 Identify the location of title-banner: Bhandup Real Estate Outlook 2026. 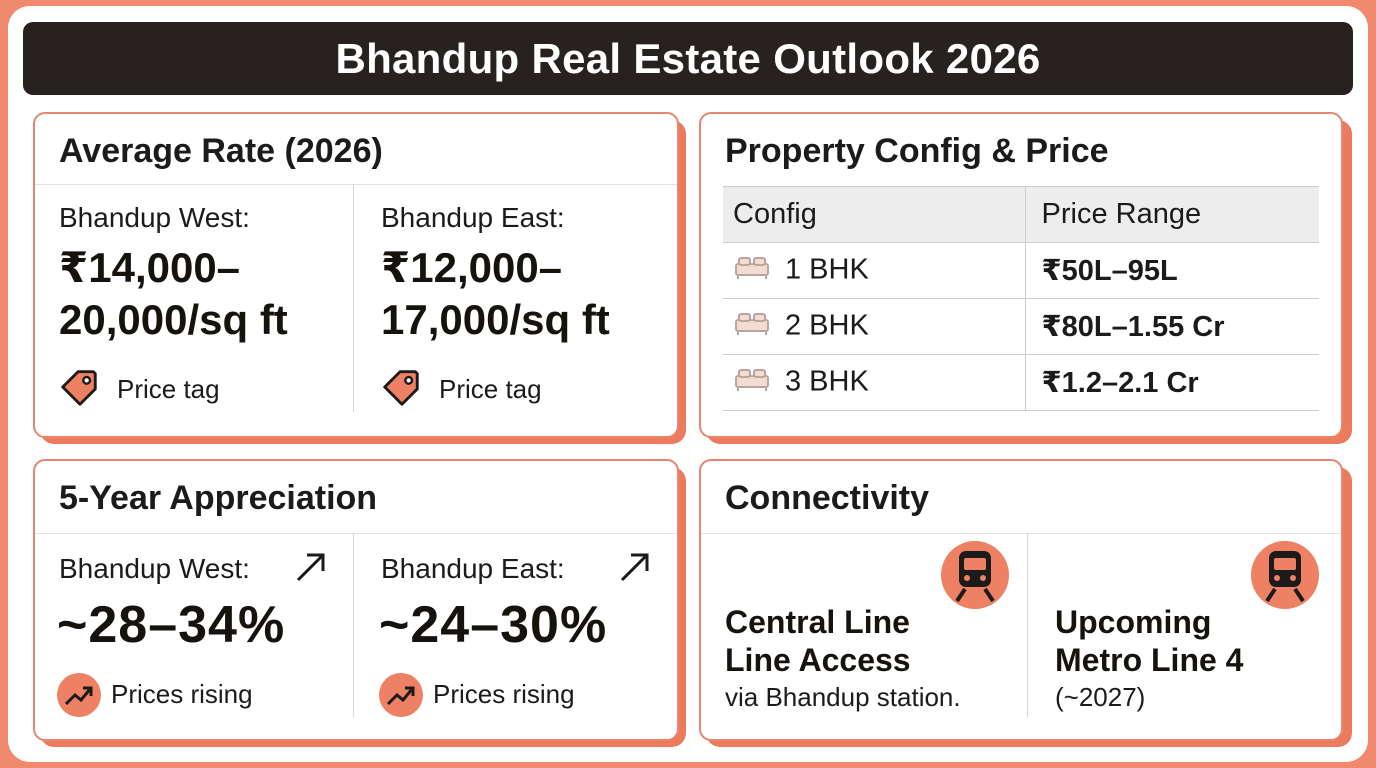
(688, 58).